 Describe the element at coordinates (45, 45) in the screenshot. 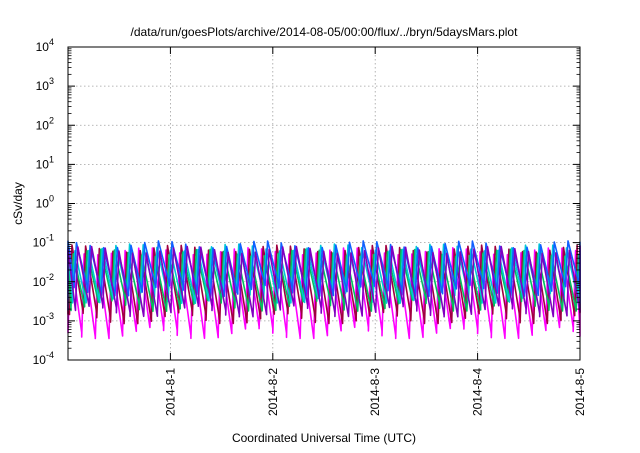

I see `y-tick-label: 10⁴` at that location.